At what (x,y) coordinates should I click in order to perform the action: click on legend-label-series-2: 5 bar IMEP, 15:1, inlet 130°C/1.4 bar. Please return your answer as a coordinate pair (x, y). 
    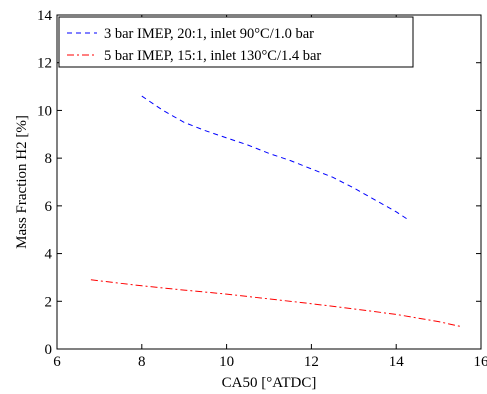
    Looking at the image, I should click on (212, 56).